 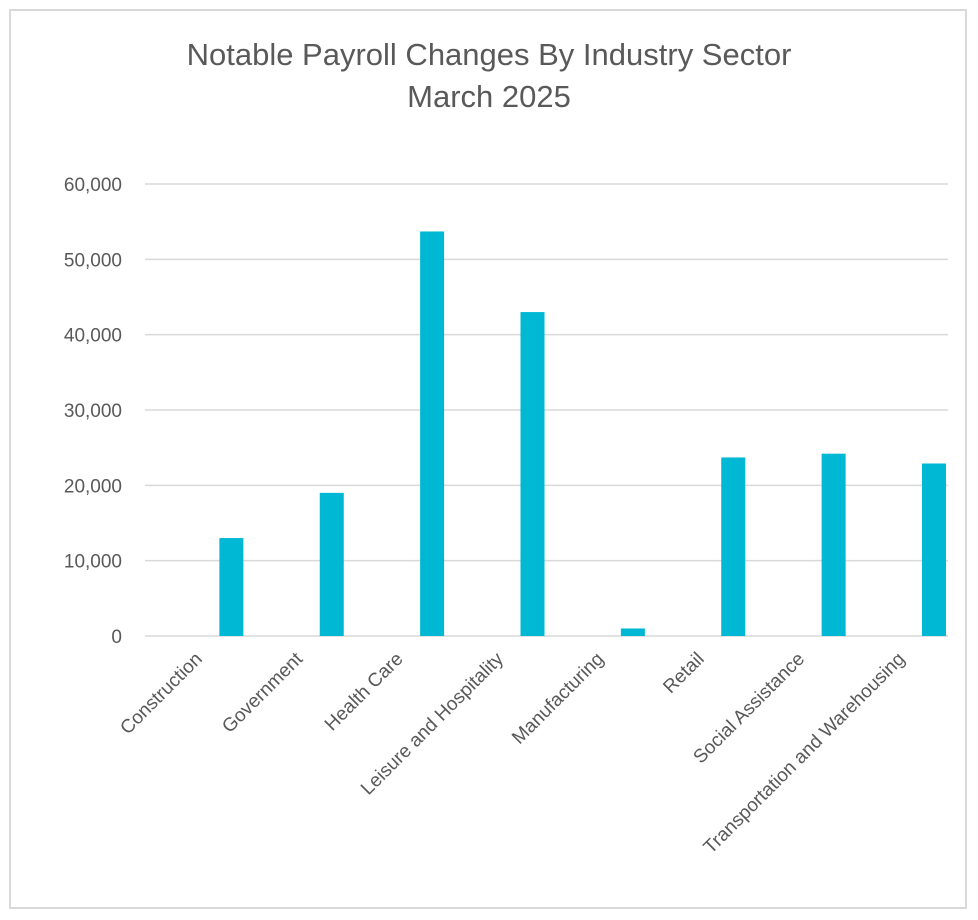 What do you see at coordinates (93, 336) in the screenshot?
I see `y-tick-label: 40,000` at bounding box center [93, 336].